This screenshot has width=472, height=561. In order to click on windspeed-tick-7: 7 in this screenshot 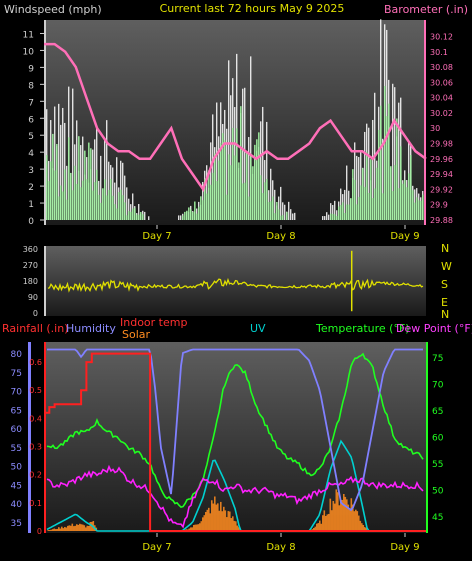, I will do `click(31, 103)`.